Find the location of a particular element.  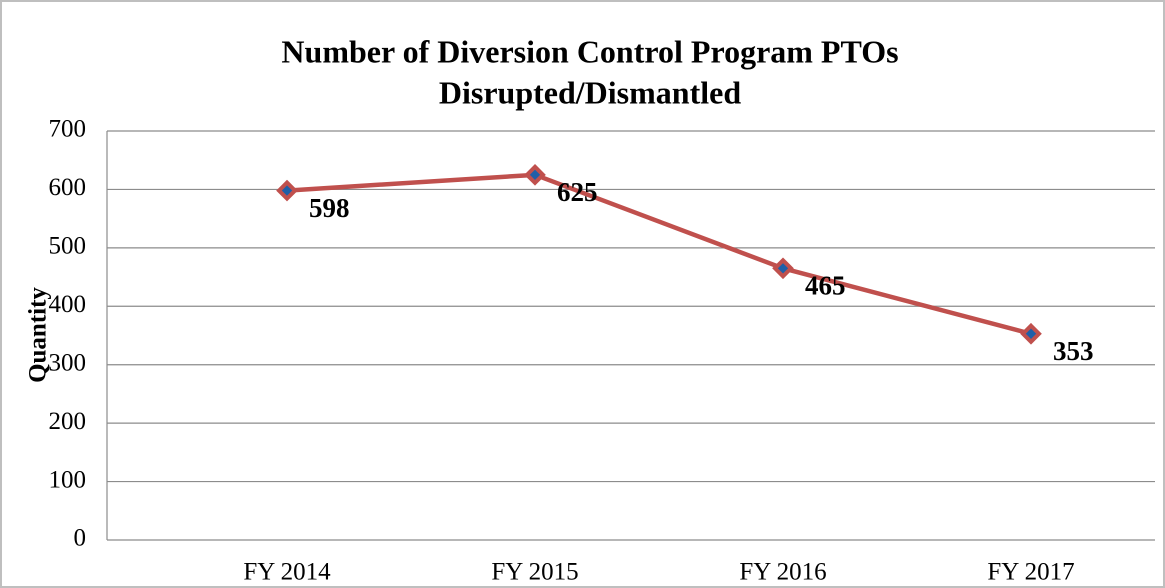

x-tick-label: FY 2017 is located at coordinates (1030, 572).